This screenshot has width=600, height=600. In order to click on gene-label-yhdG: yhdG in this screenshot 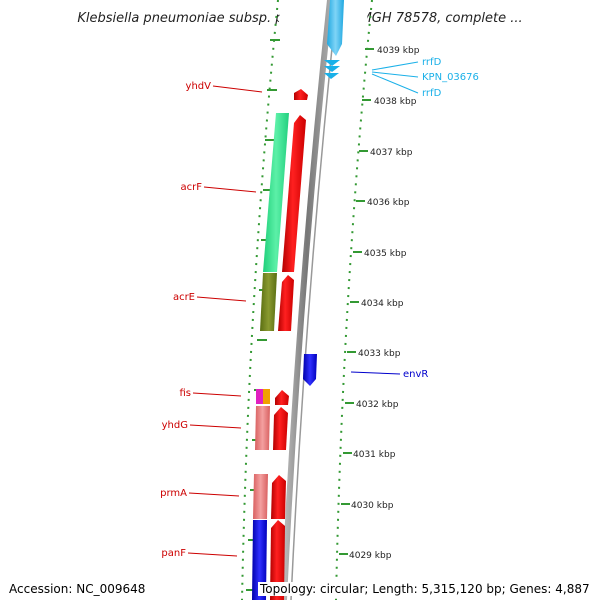, I will do `click(175, 425)`.